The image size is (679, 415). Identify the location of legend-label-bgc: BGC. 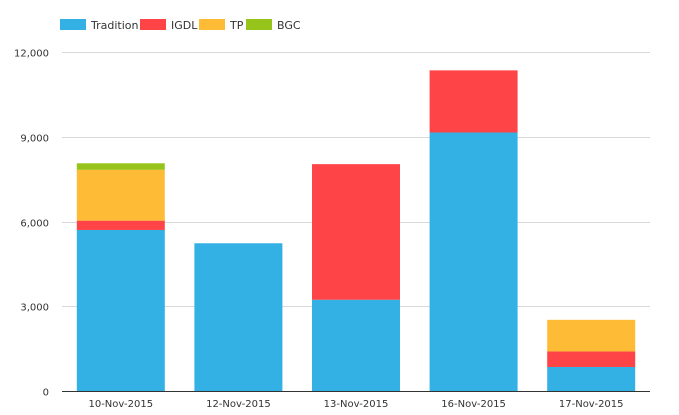
(289, 25).